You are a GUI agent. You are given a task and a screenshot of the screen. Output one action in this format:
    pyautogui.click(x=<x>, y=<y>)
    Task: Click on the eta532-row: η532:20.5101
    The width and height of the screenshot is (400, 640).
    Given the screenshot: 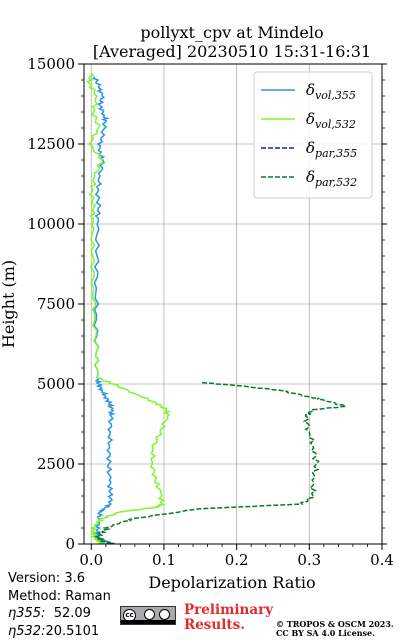 What is the action you would take?
    pyautogui.click(x=59, y=631)
    